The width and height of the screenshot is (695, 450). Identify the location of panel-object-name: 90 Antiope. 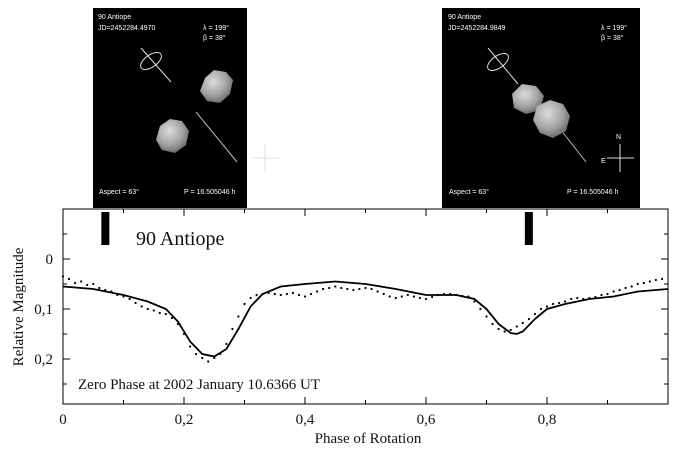
(114, 17).